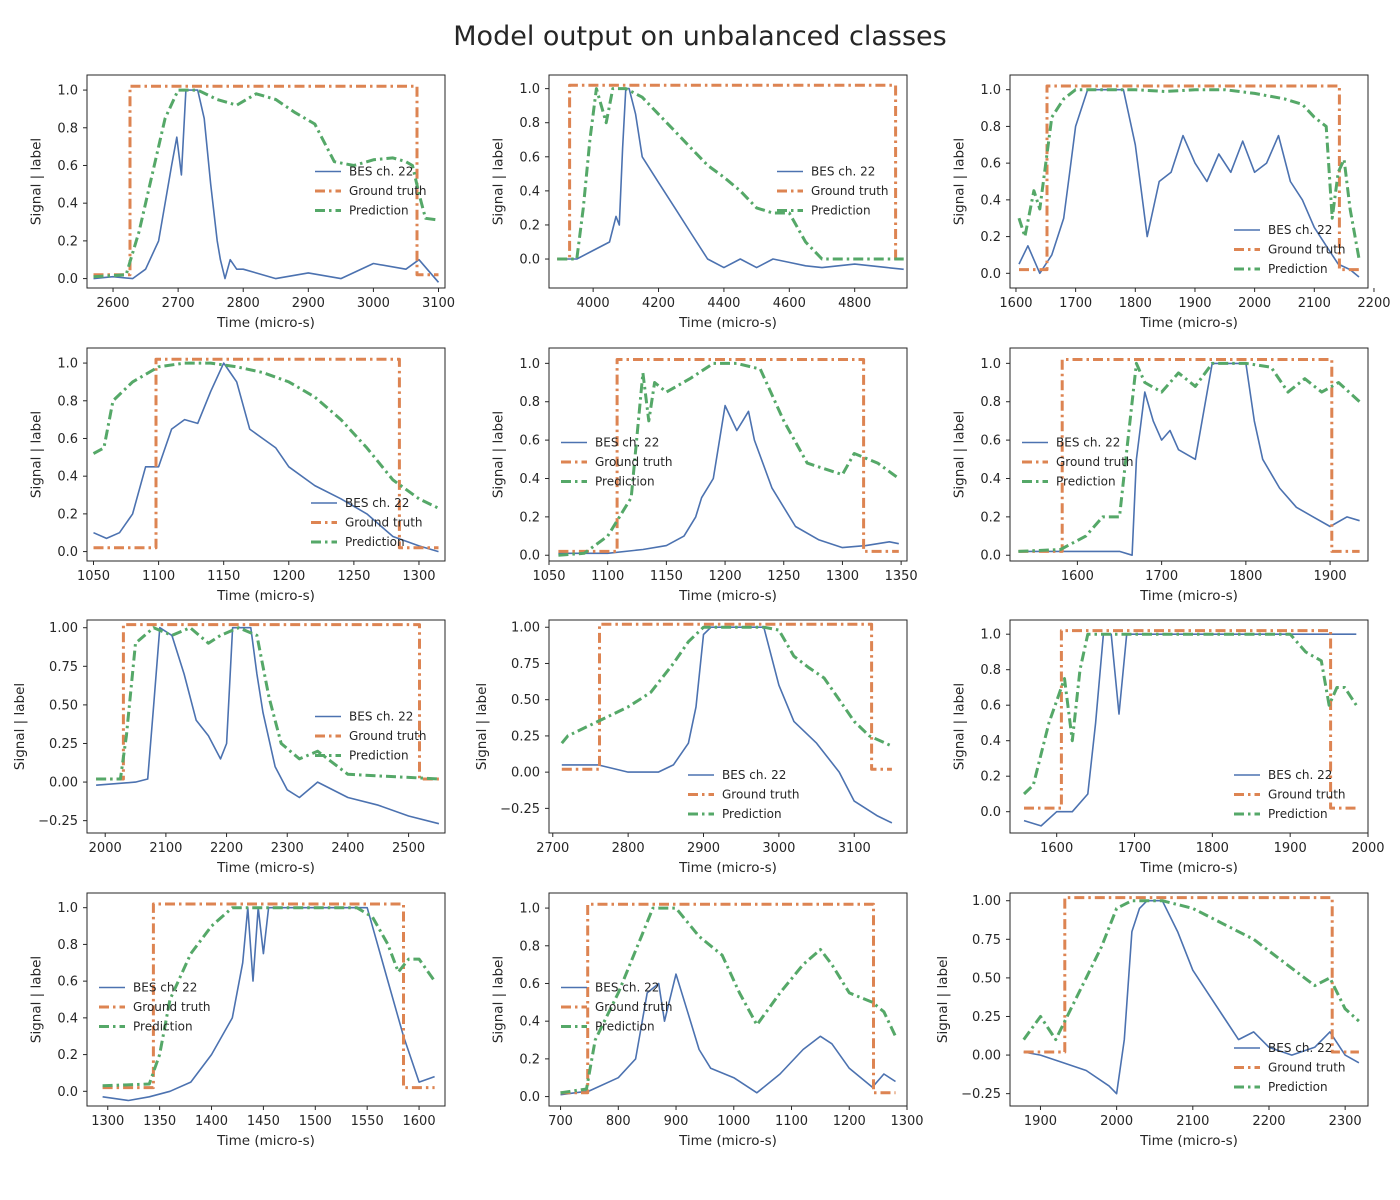 This screenshot has width=1400, height=1200. I want to click on x-tick-label: 2200, so click(226, 848).